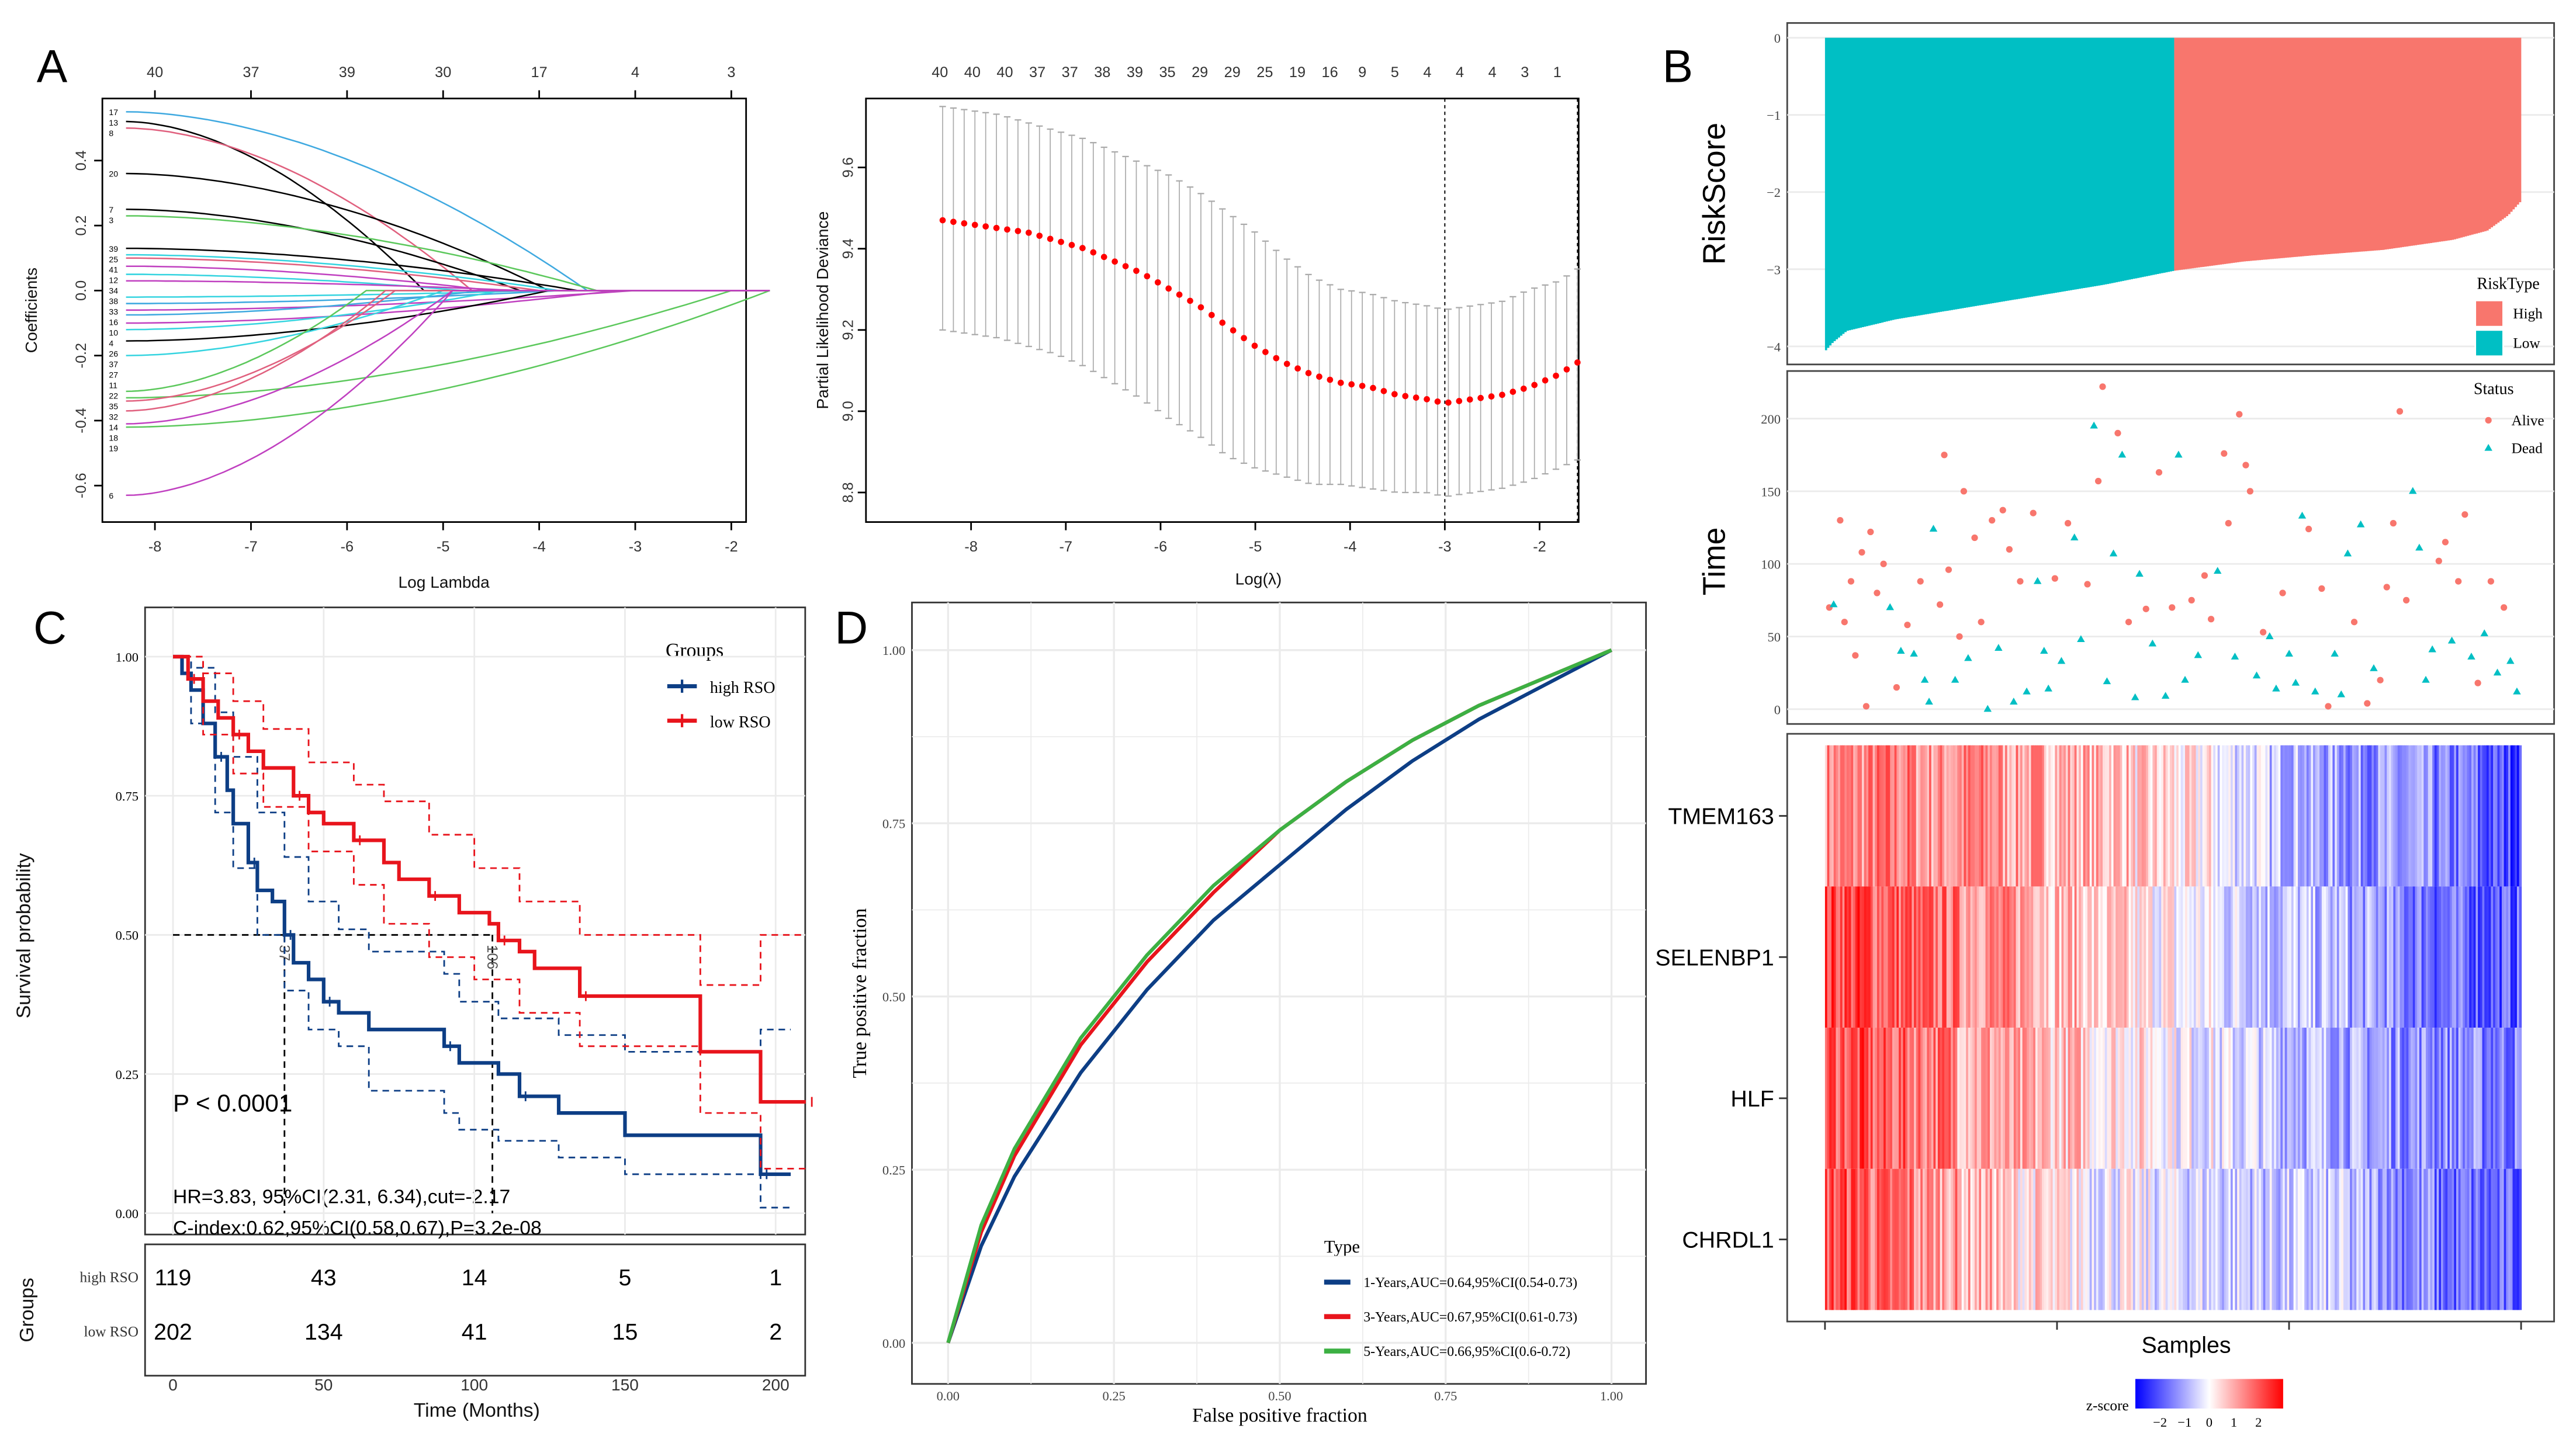 This screenshot has width=2576, height=1443. Describe the element at coordinates (114, 333) in the screenshot. I see `path-label: 10` at that location.